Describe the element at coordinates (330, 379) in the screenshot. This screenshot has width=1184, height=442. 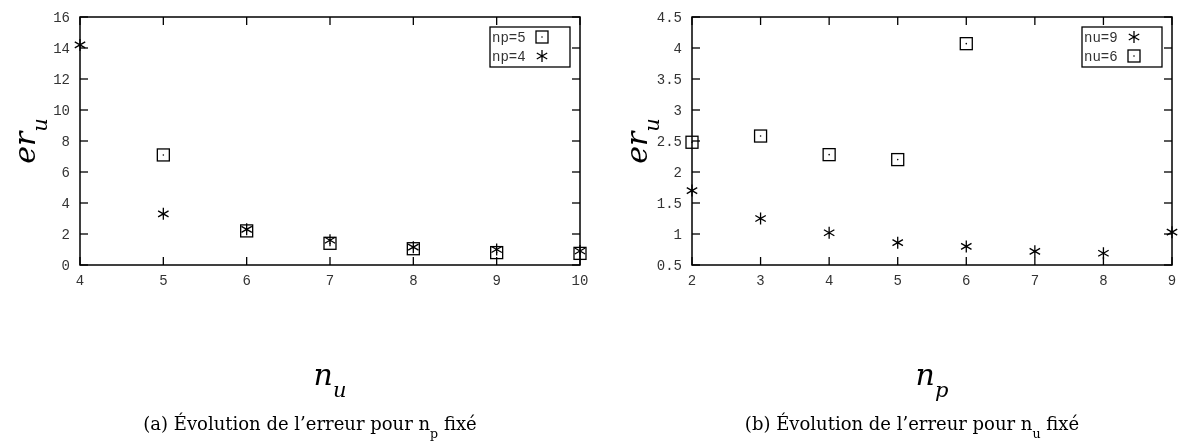
I see `x-axis-title: n$_{u}$` at that location.